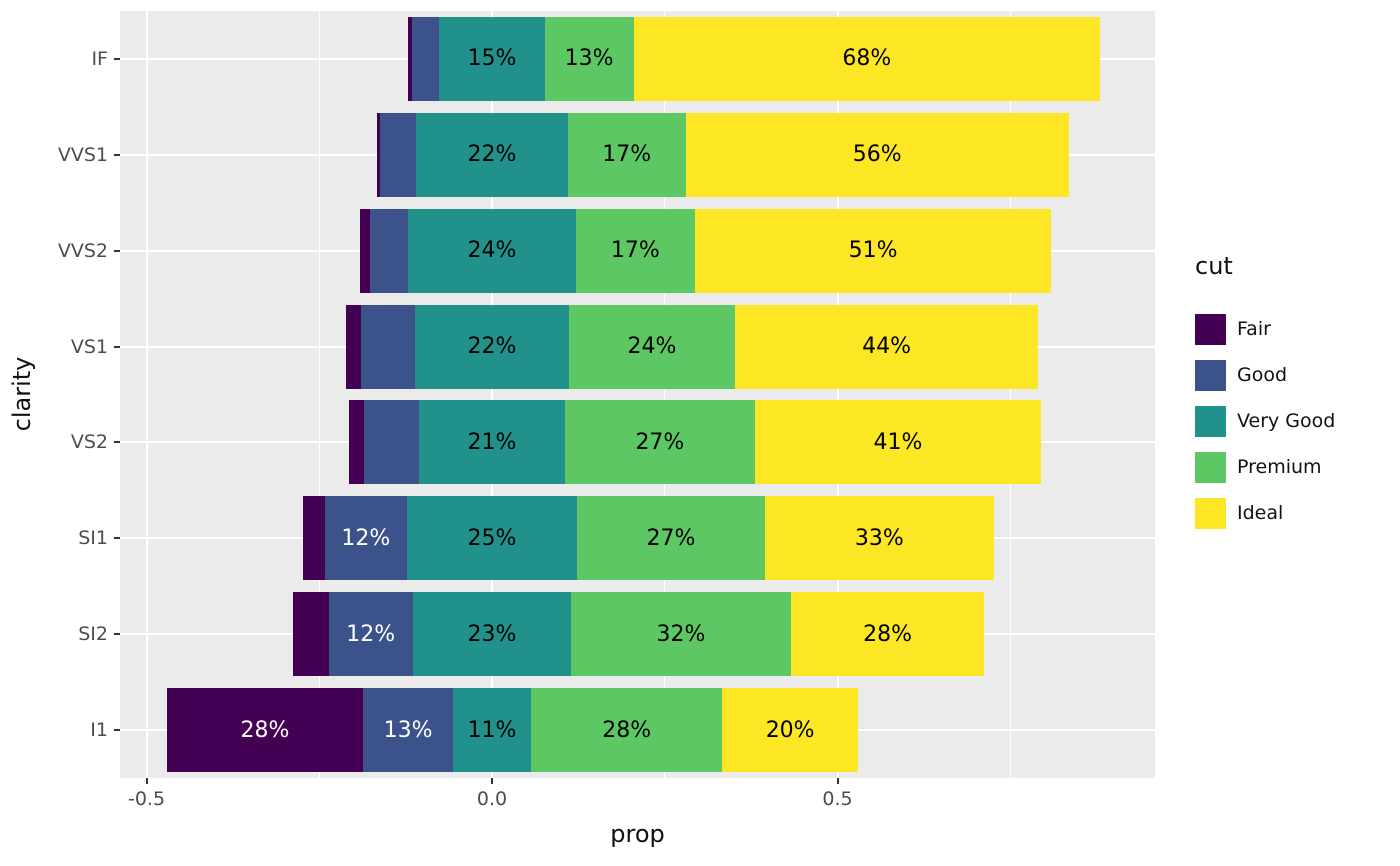 The height and width of the screenshot is (866, 1400). Describe the element at coordinates (877, 154) in the screenshot. I see `bar-segment-ideal: 56%` at that location.